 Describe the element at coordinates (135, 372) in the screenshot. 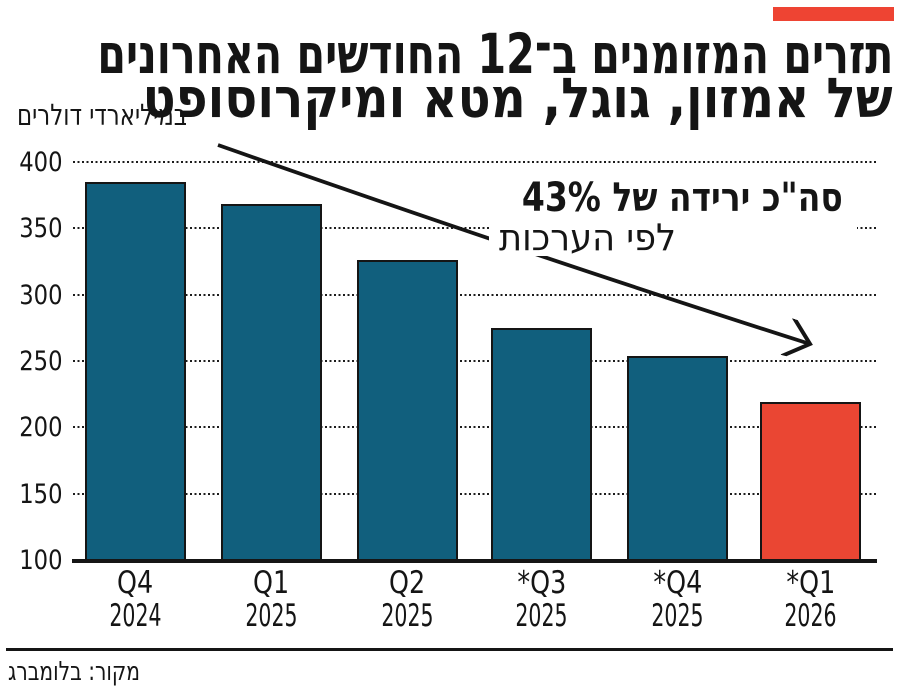

I see `bar-Q4-2024` at that location.